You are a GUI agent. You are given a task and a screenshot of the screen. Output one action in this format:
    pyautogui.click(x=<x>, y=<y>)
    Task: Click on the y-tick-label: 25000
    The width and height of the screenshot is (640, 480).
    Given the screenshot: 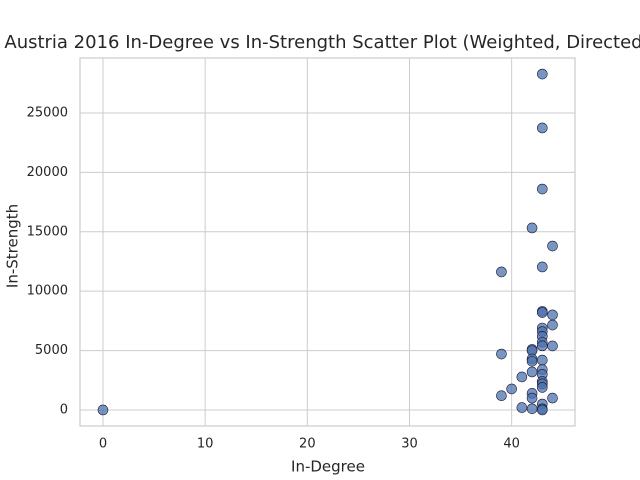 What is the action you would take?
    pyautogui.click(x=47, y=112)
    